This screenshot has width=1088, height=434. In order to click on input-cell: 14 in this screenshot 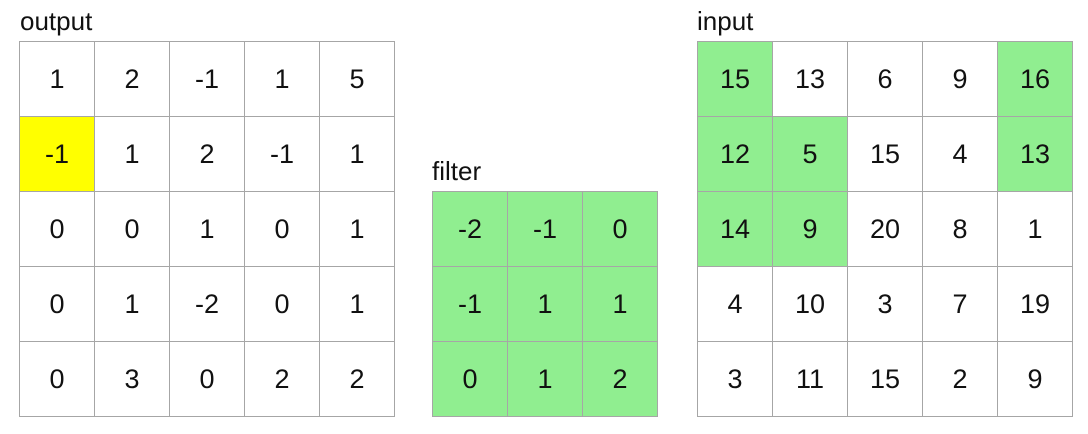, I will do `click(735, 229)`.